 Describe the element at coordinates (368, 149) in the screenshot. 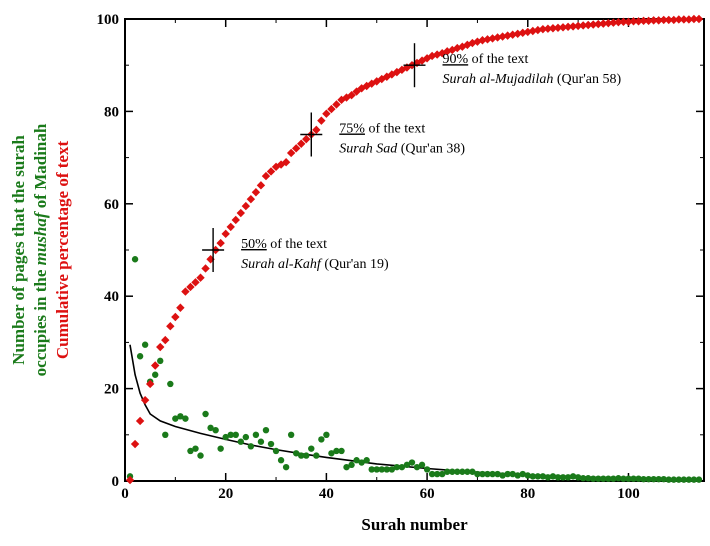

I see `milestone-surah-name: Surah Sad` at that location.